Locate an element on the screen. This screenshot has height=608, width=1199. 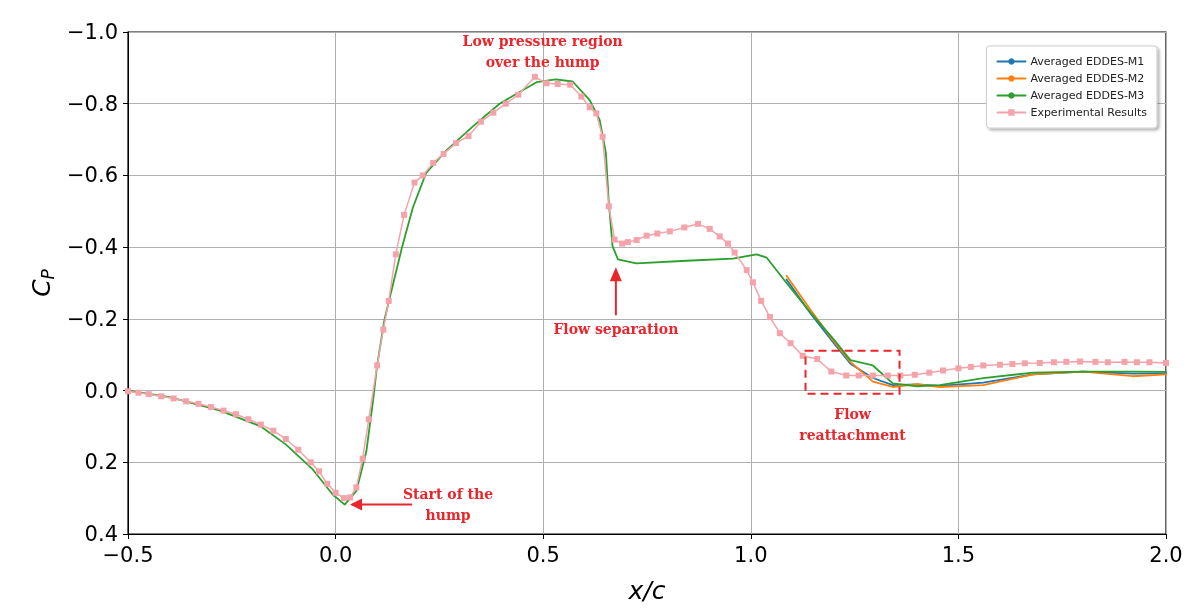
annotation: Low pressure region over the hump is located at coordinates (542, 51).